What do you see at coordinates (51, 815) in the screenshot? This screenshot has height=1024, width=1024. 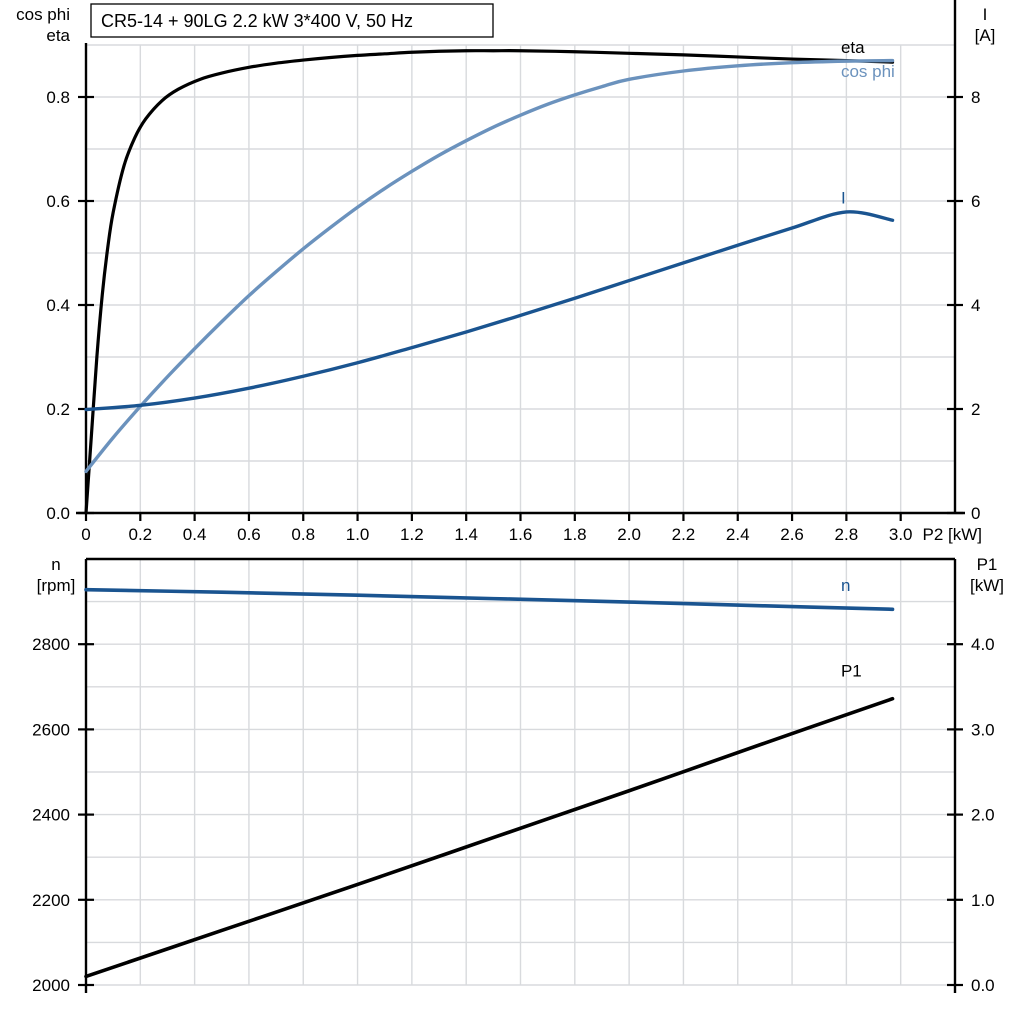 I see `y-left-tick-label: 2400` at bounding box center [51, 815].